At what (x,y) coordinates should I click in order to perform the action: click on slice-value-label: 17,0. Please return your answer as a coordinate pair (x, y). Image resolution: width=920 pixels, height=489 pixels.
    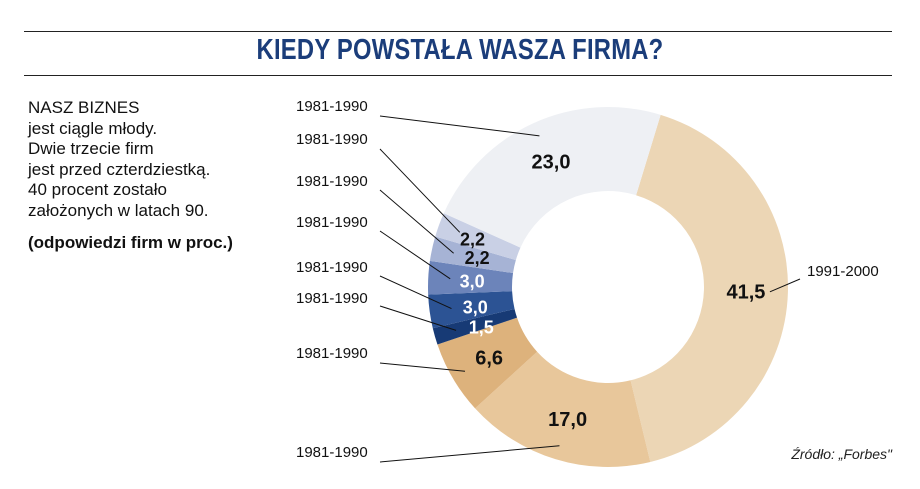
    Looking at the image, I should click on (567, 420).